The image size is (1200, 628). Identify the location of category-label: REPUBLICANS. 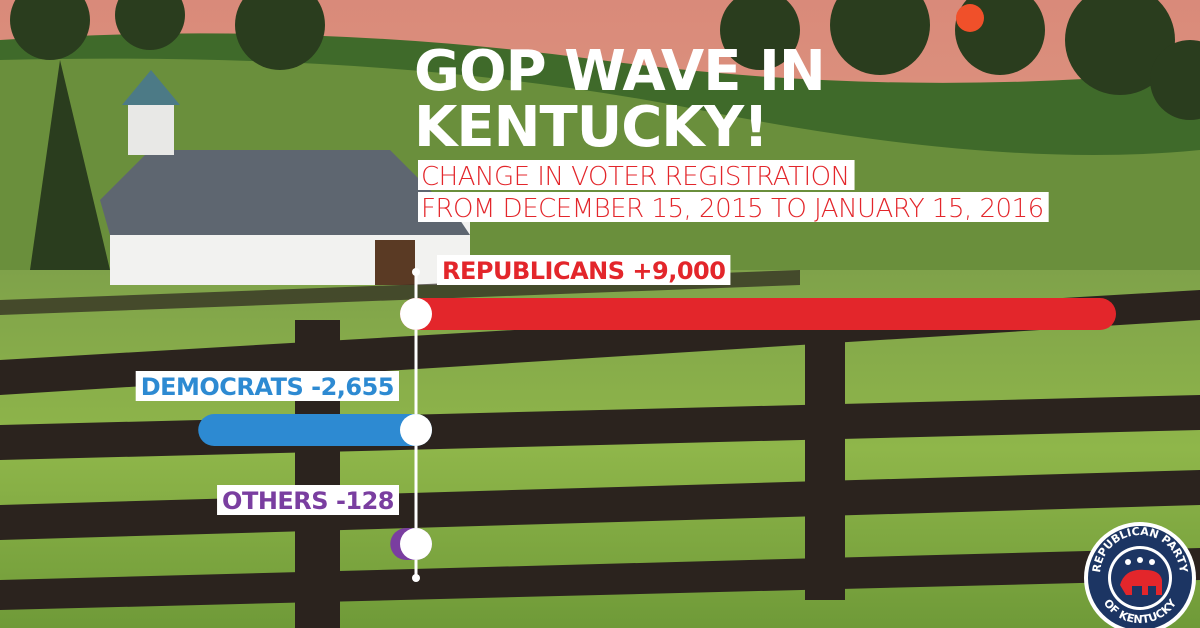
(533, 271).